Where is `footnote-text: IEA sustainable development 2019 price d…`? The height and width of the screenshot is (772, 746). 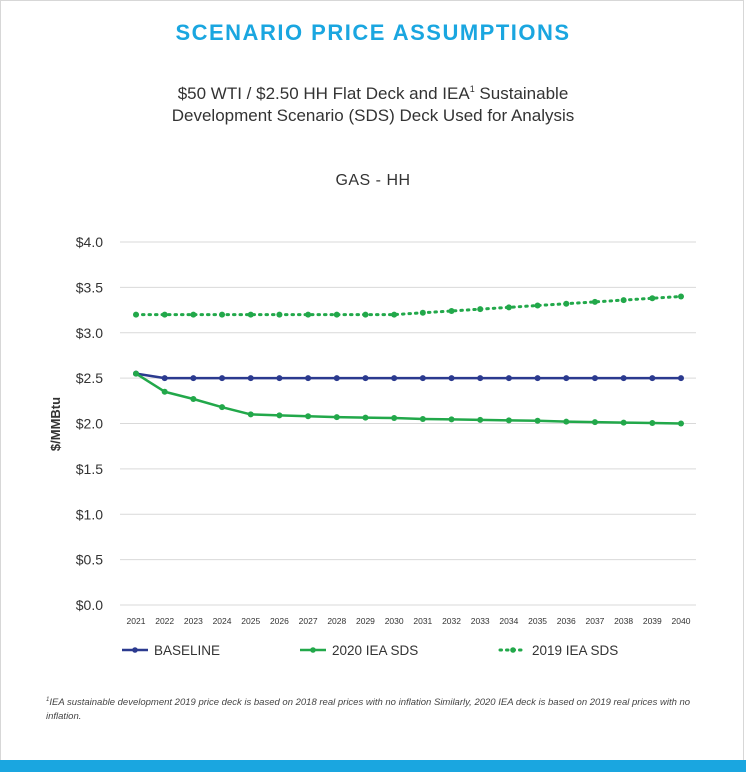 footnote-text: IEA sustainable development 2019 price d… is located at coordinates (368, 709).